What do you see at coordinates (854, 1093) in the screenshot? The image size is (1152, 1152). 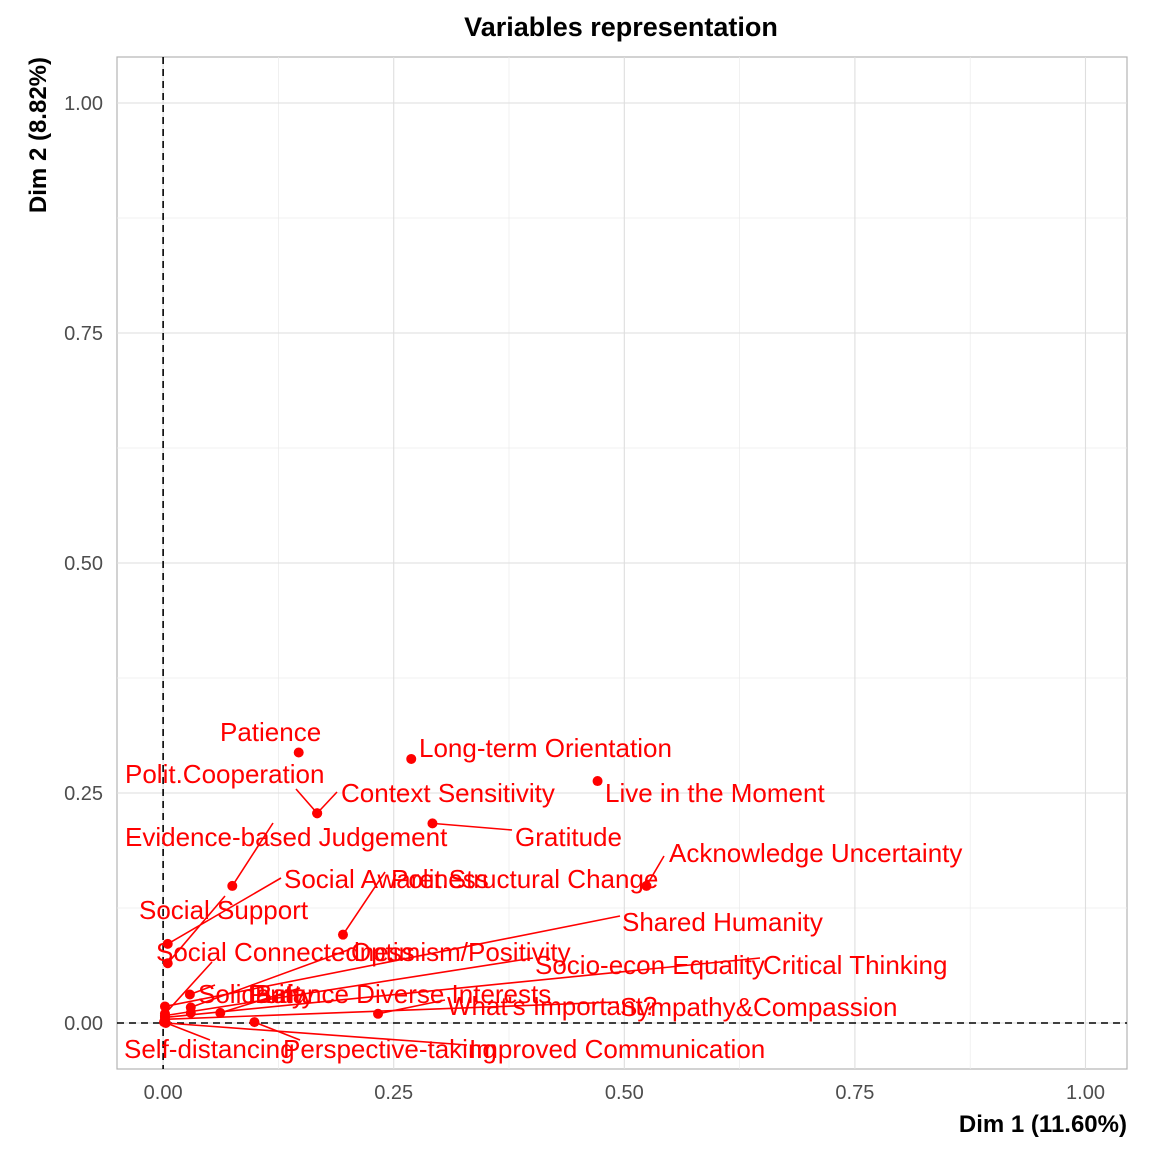 I see `x-tick-label: 0.75` at bounding box center [854, 1093].